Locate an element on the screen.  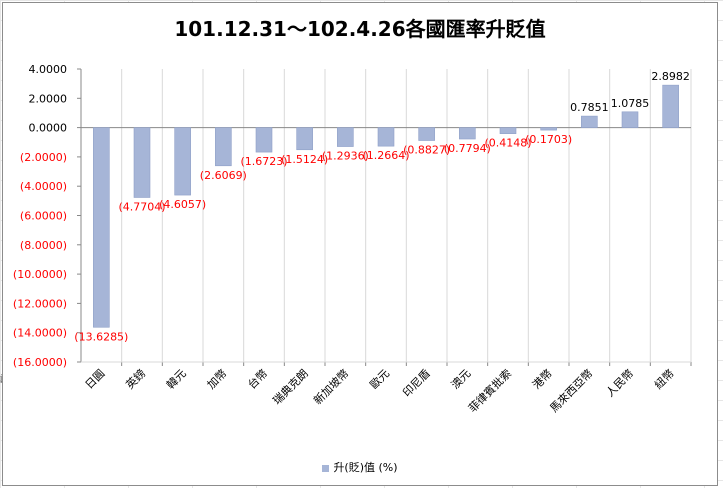
y-tick-label: (14.0000) is located at coordinates (40, 333).